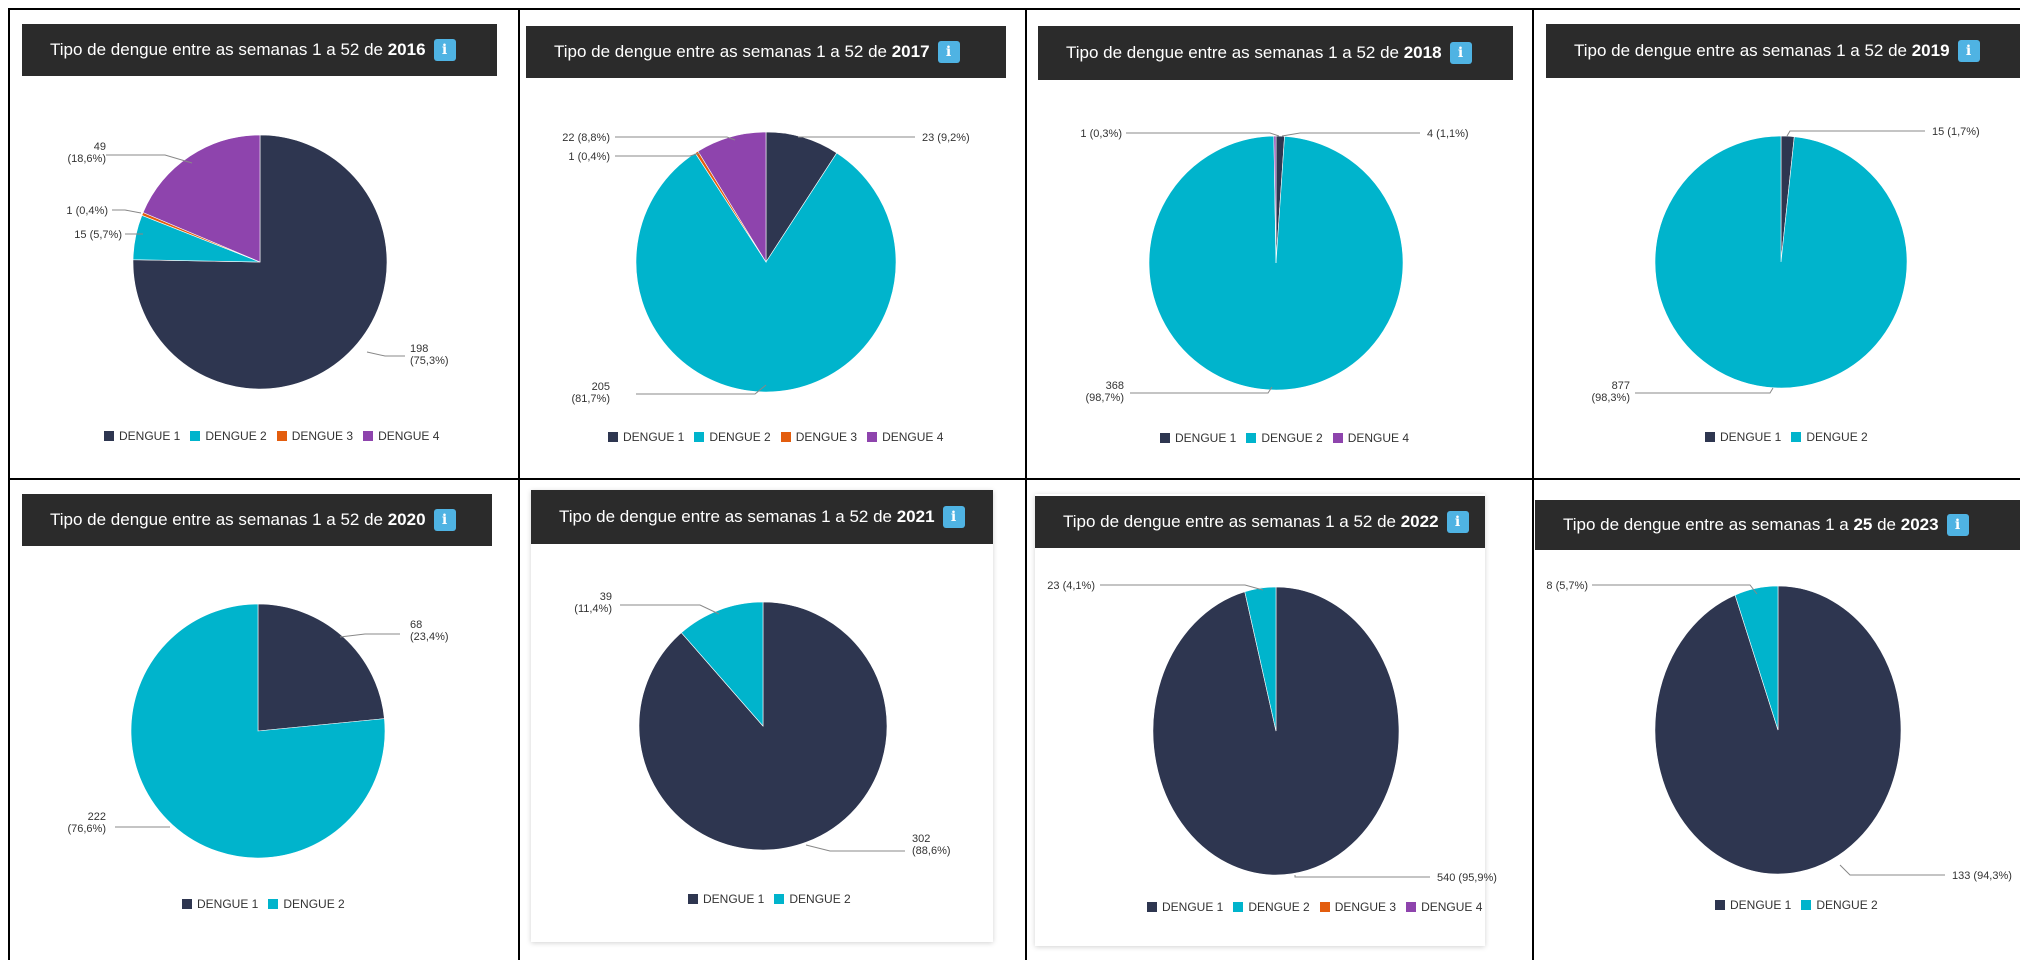  I want to click on pie-2018, so click(1276, 263).